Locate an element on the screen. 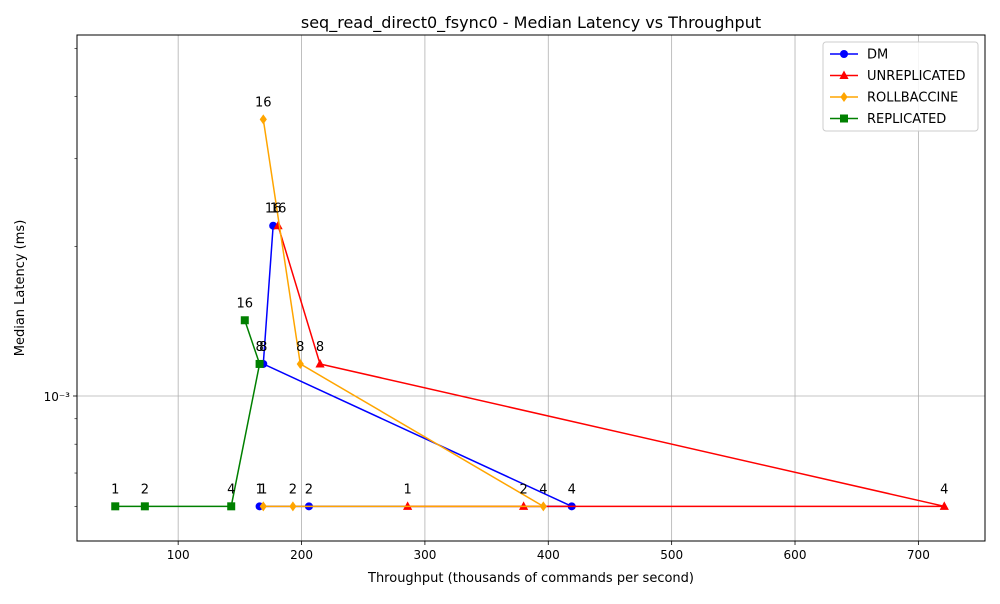 This screenshot has height=604, width=1000. x-tick-label: 400 is located at coordinates (548, 555).